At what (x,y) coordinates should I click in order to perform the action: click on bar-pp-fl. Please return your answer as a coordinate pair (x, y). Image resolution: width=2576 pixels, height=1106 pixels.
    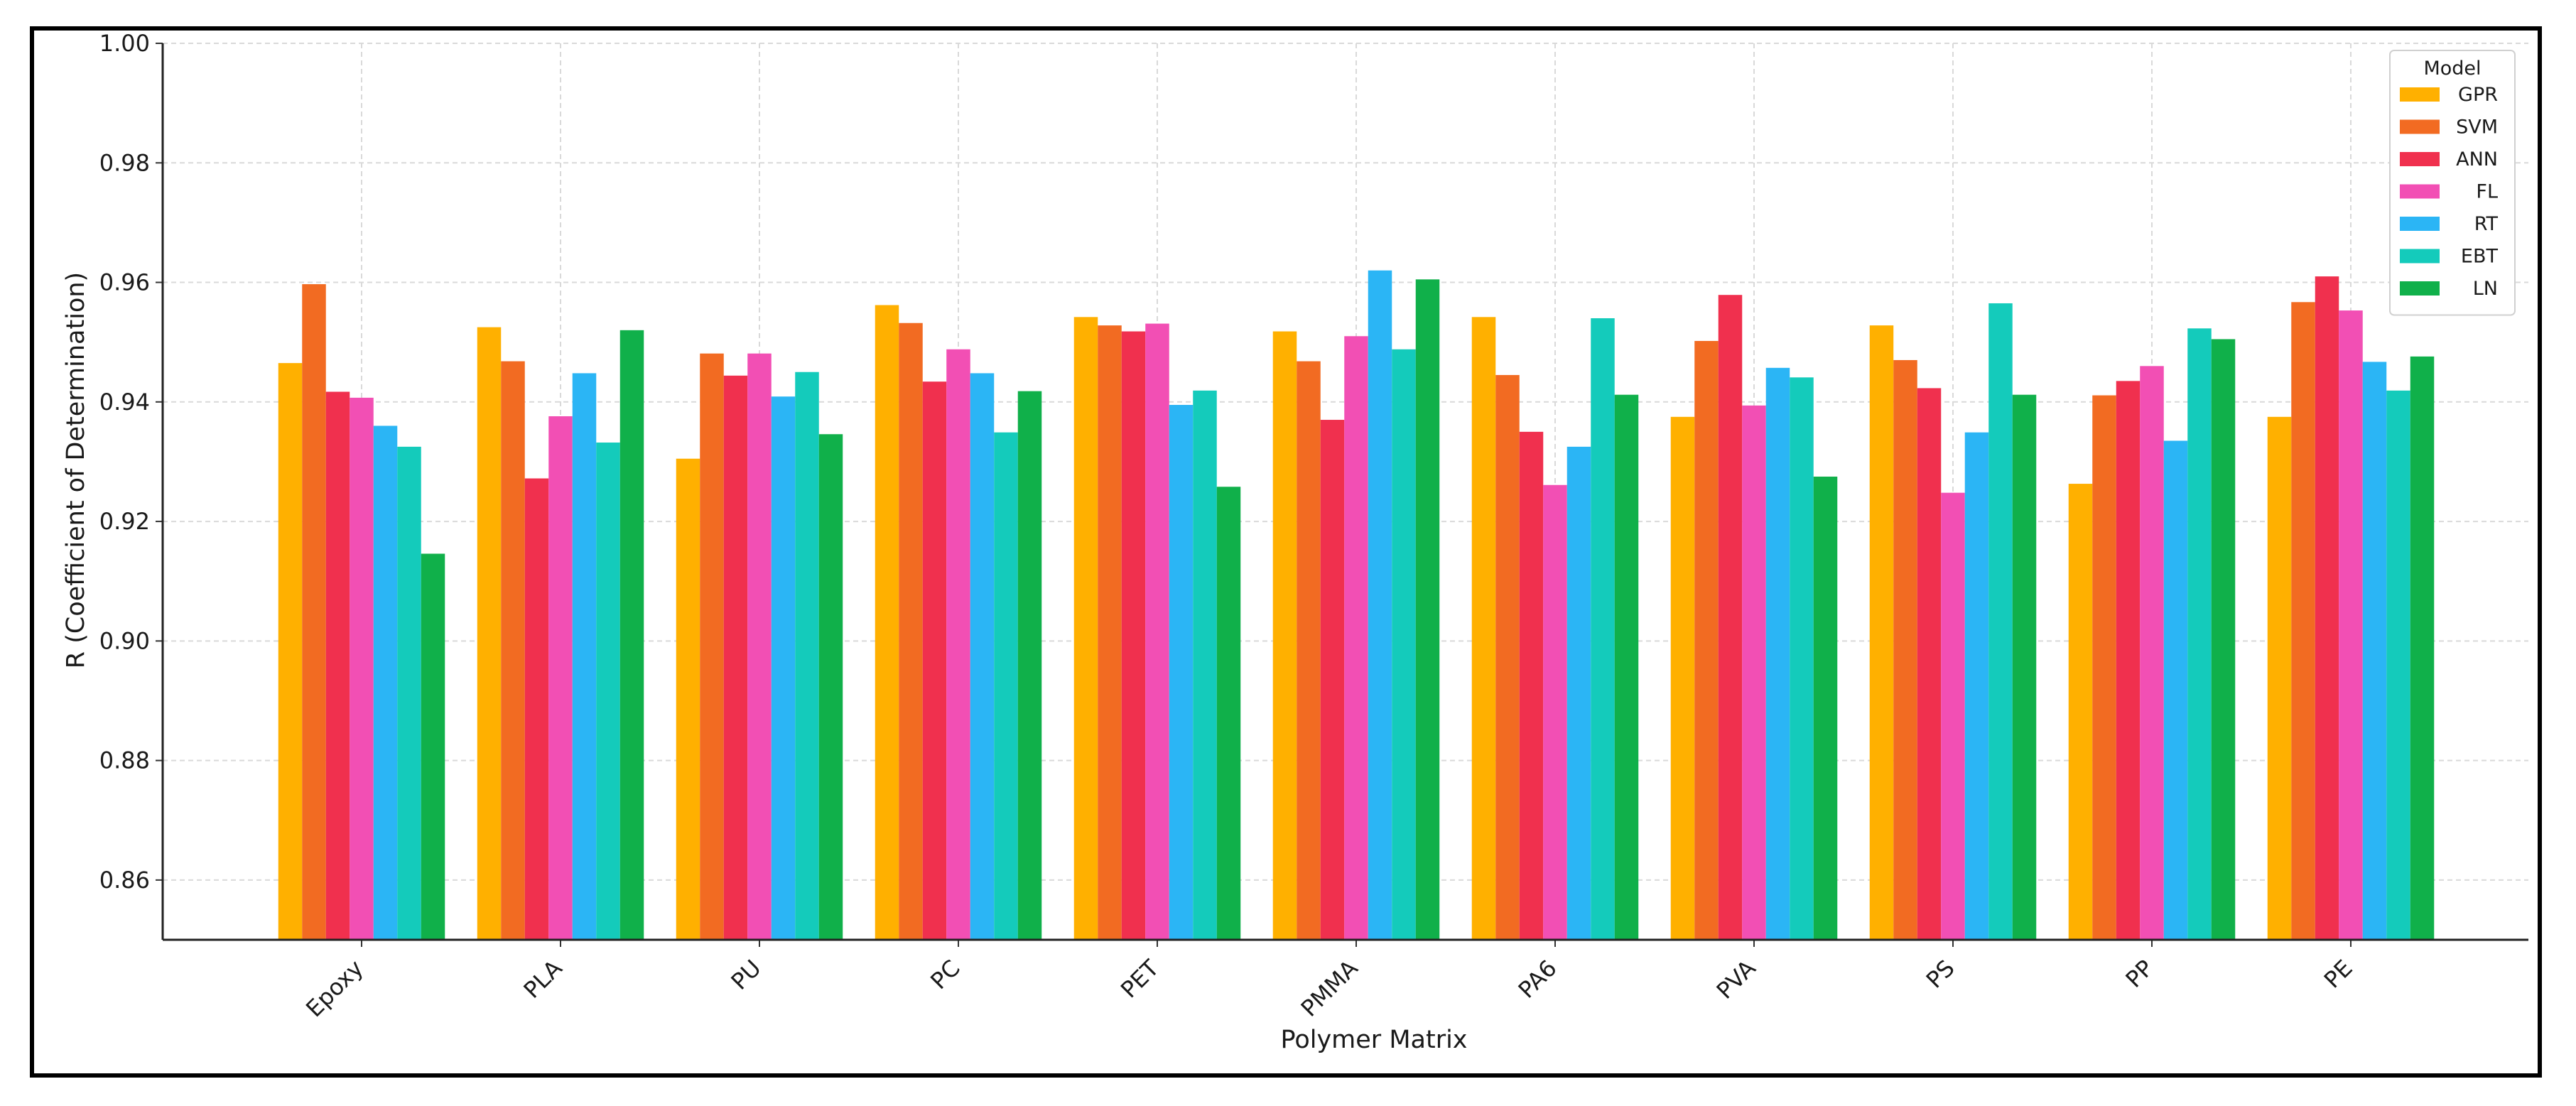
    Looking at the image, I should click on (2152, 653).